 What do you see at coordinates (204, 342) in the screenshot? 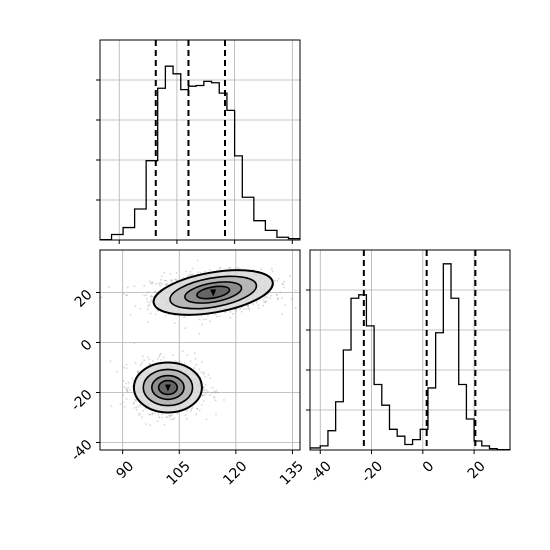
I see `joint-plot-area` at bounding box center [204, 342].